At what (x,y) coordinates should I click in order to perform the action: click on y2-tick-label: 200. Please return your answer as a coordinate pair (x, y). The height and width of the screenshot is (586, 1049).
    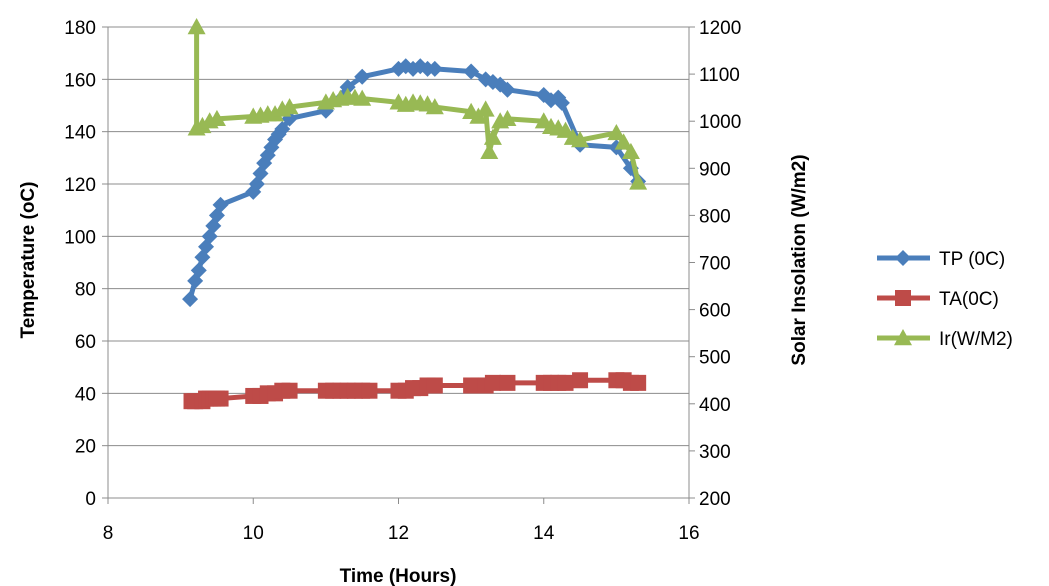
    Looking at the image, I should click on (715, 499).